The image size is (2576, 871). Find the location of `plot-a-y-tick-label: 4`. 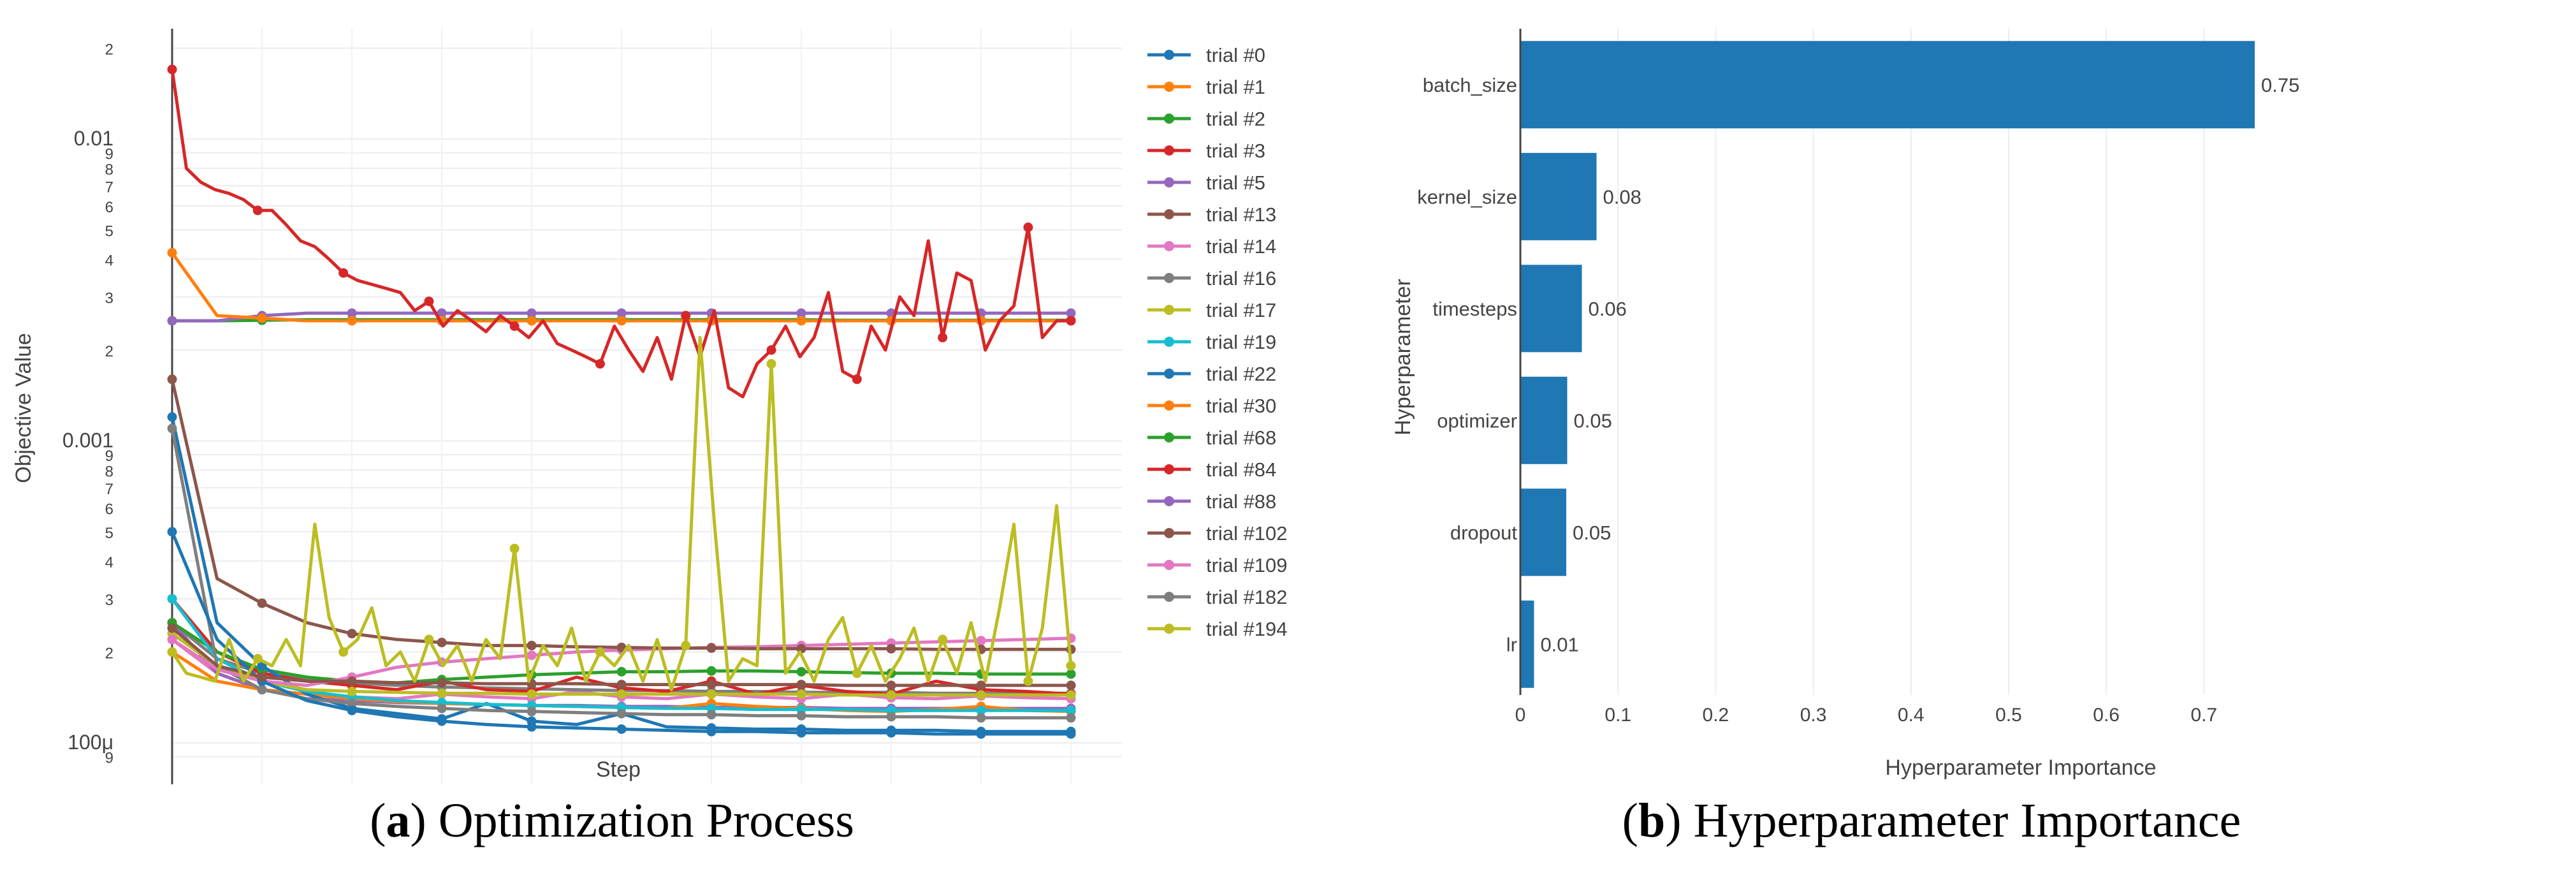

plot-a-y-tick-label: 4 is located at coordinates (109, 260).